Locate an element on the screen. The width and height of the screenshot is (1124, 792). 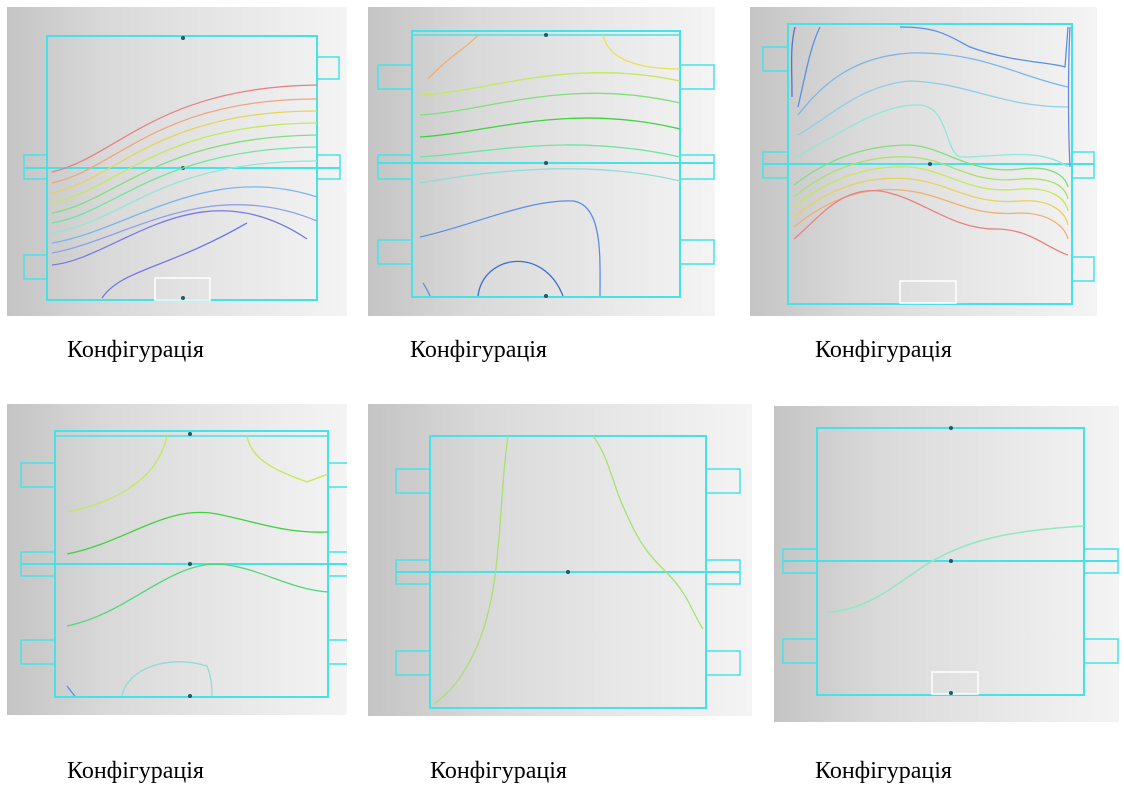
figure-1-panel is located at coordinates (177, 161).